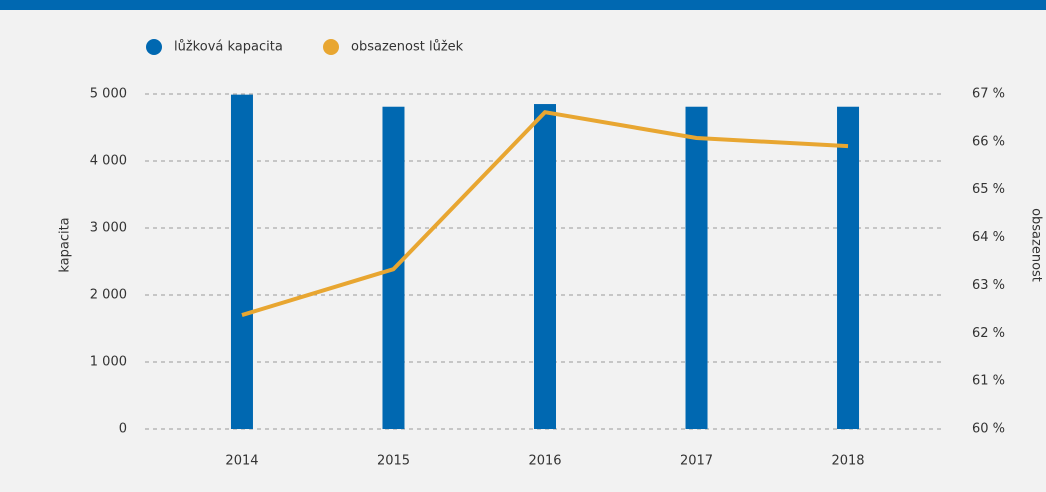 Image resolution: width=1046 pixels, height=492 pixels. What do you see at coordinates (108, 161) in the screenshot?
I see `y-tick-label: 4 000` at bounding box center [108, 161].